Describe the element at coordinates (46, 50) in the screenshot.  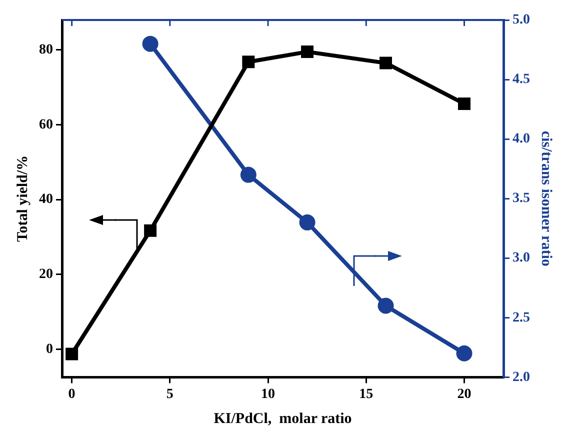
I see `y-tick-label: 80` at that location.